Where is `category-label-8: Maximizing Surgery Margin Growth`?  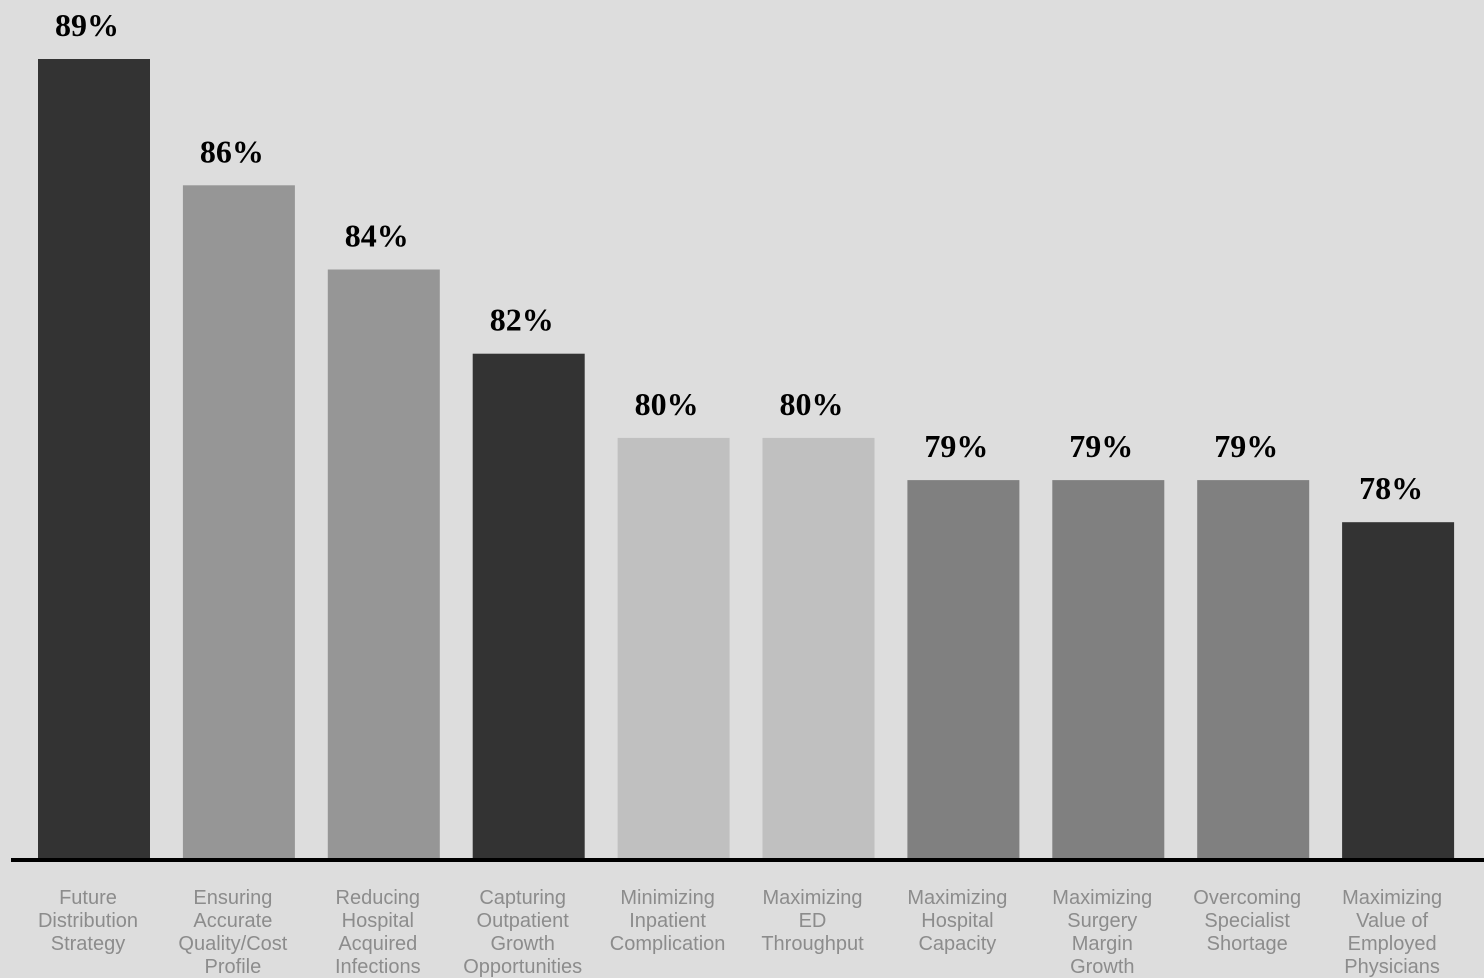
category-label-8: Maximizing Surgery Margin Growth is located at coordinates (1102, 932).